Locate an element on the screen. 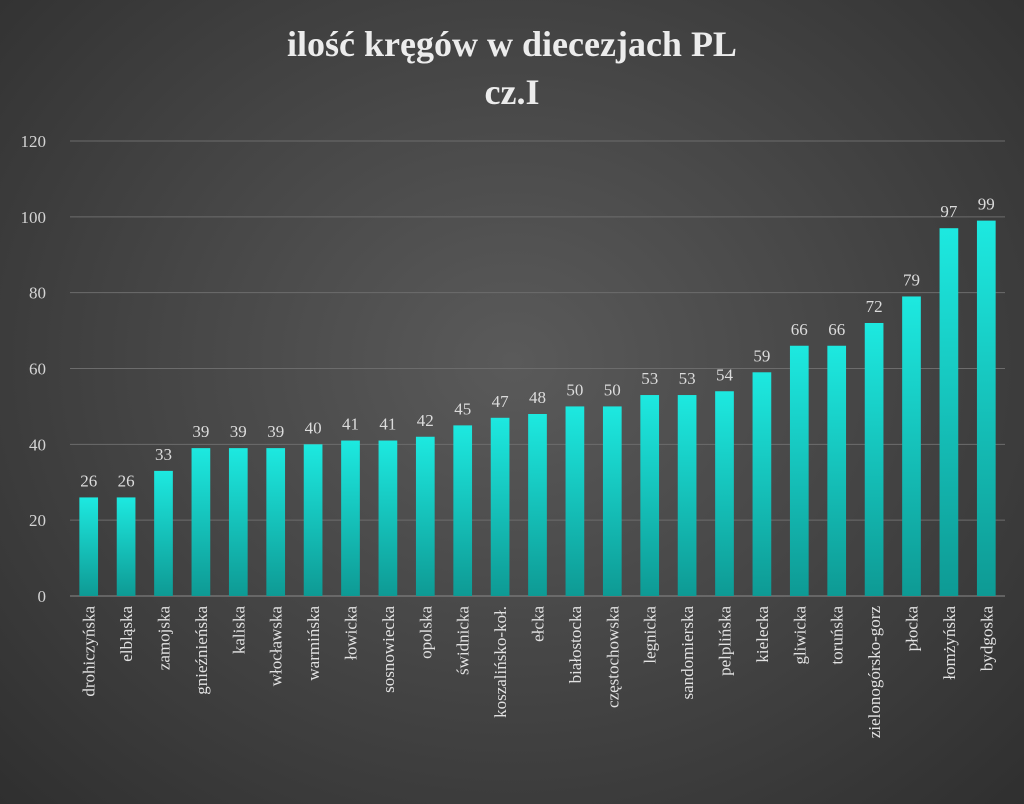  x-tick-label: częstochowska is located at coordinates (612, 657).